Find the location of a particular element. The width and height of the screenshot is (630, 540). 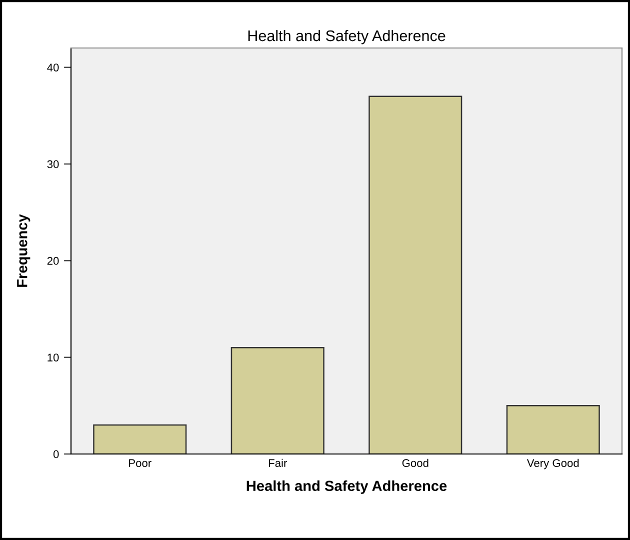

y-tick-label: 0 is located at coordinates (56, 454).